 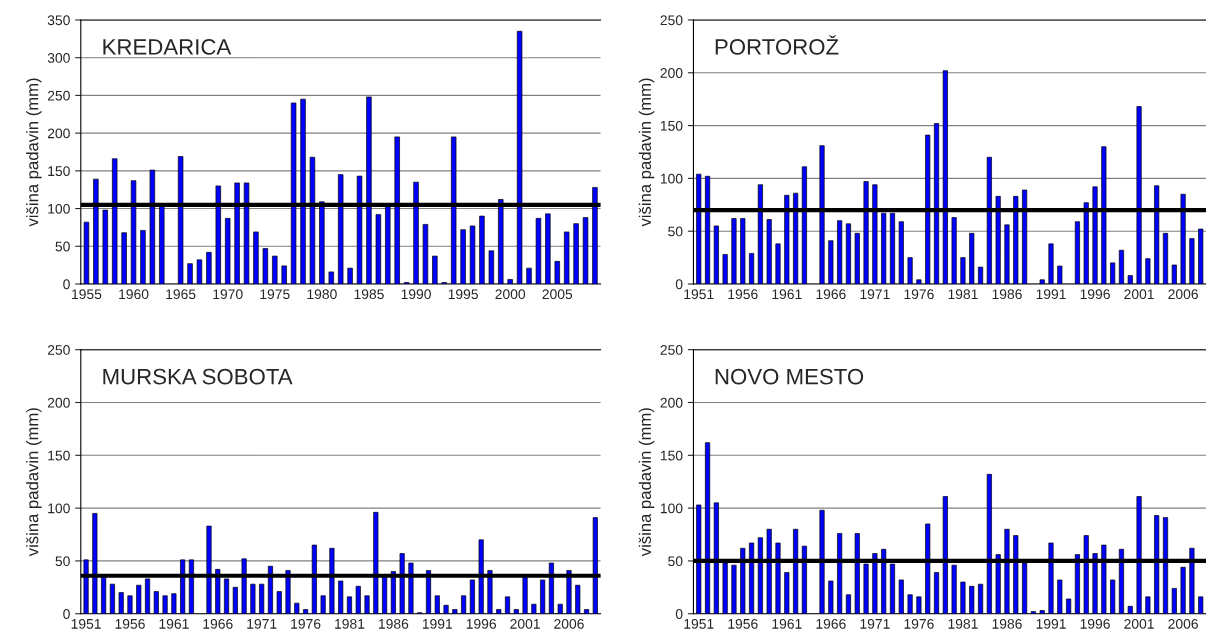 I want to click on x-tick-label: 1955, so click(x=87, y=294).